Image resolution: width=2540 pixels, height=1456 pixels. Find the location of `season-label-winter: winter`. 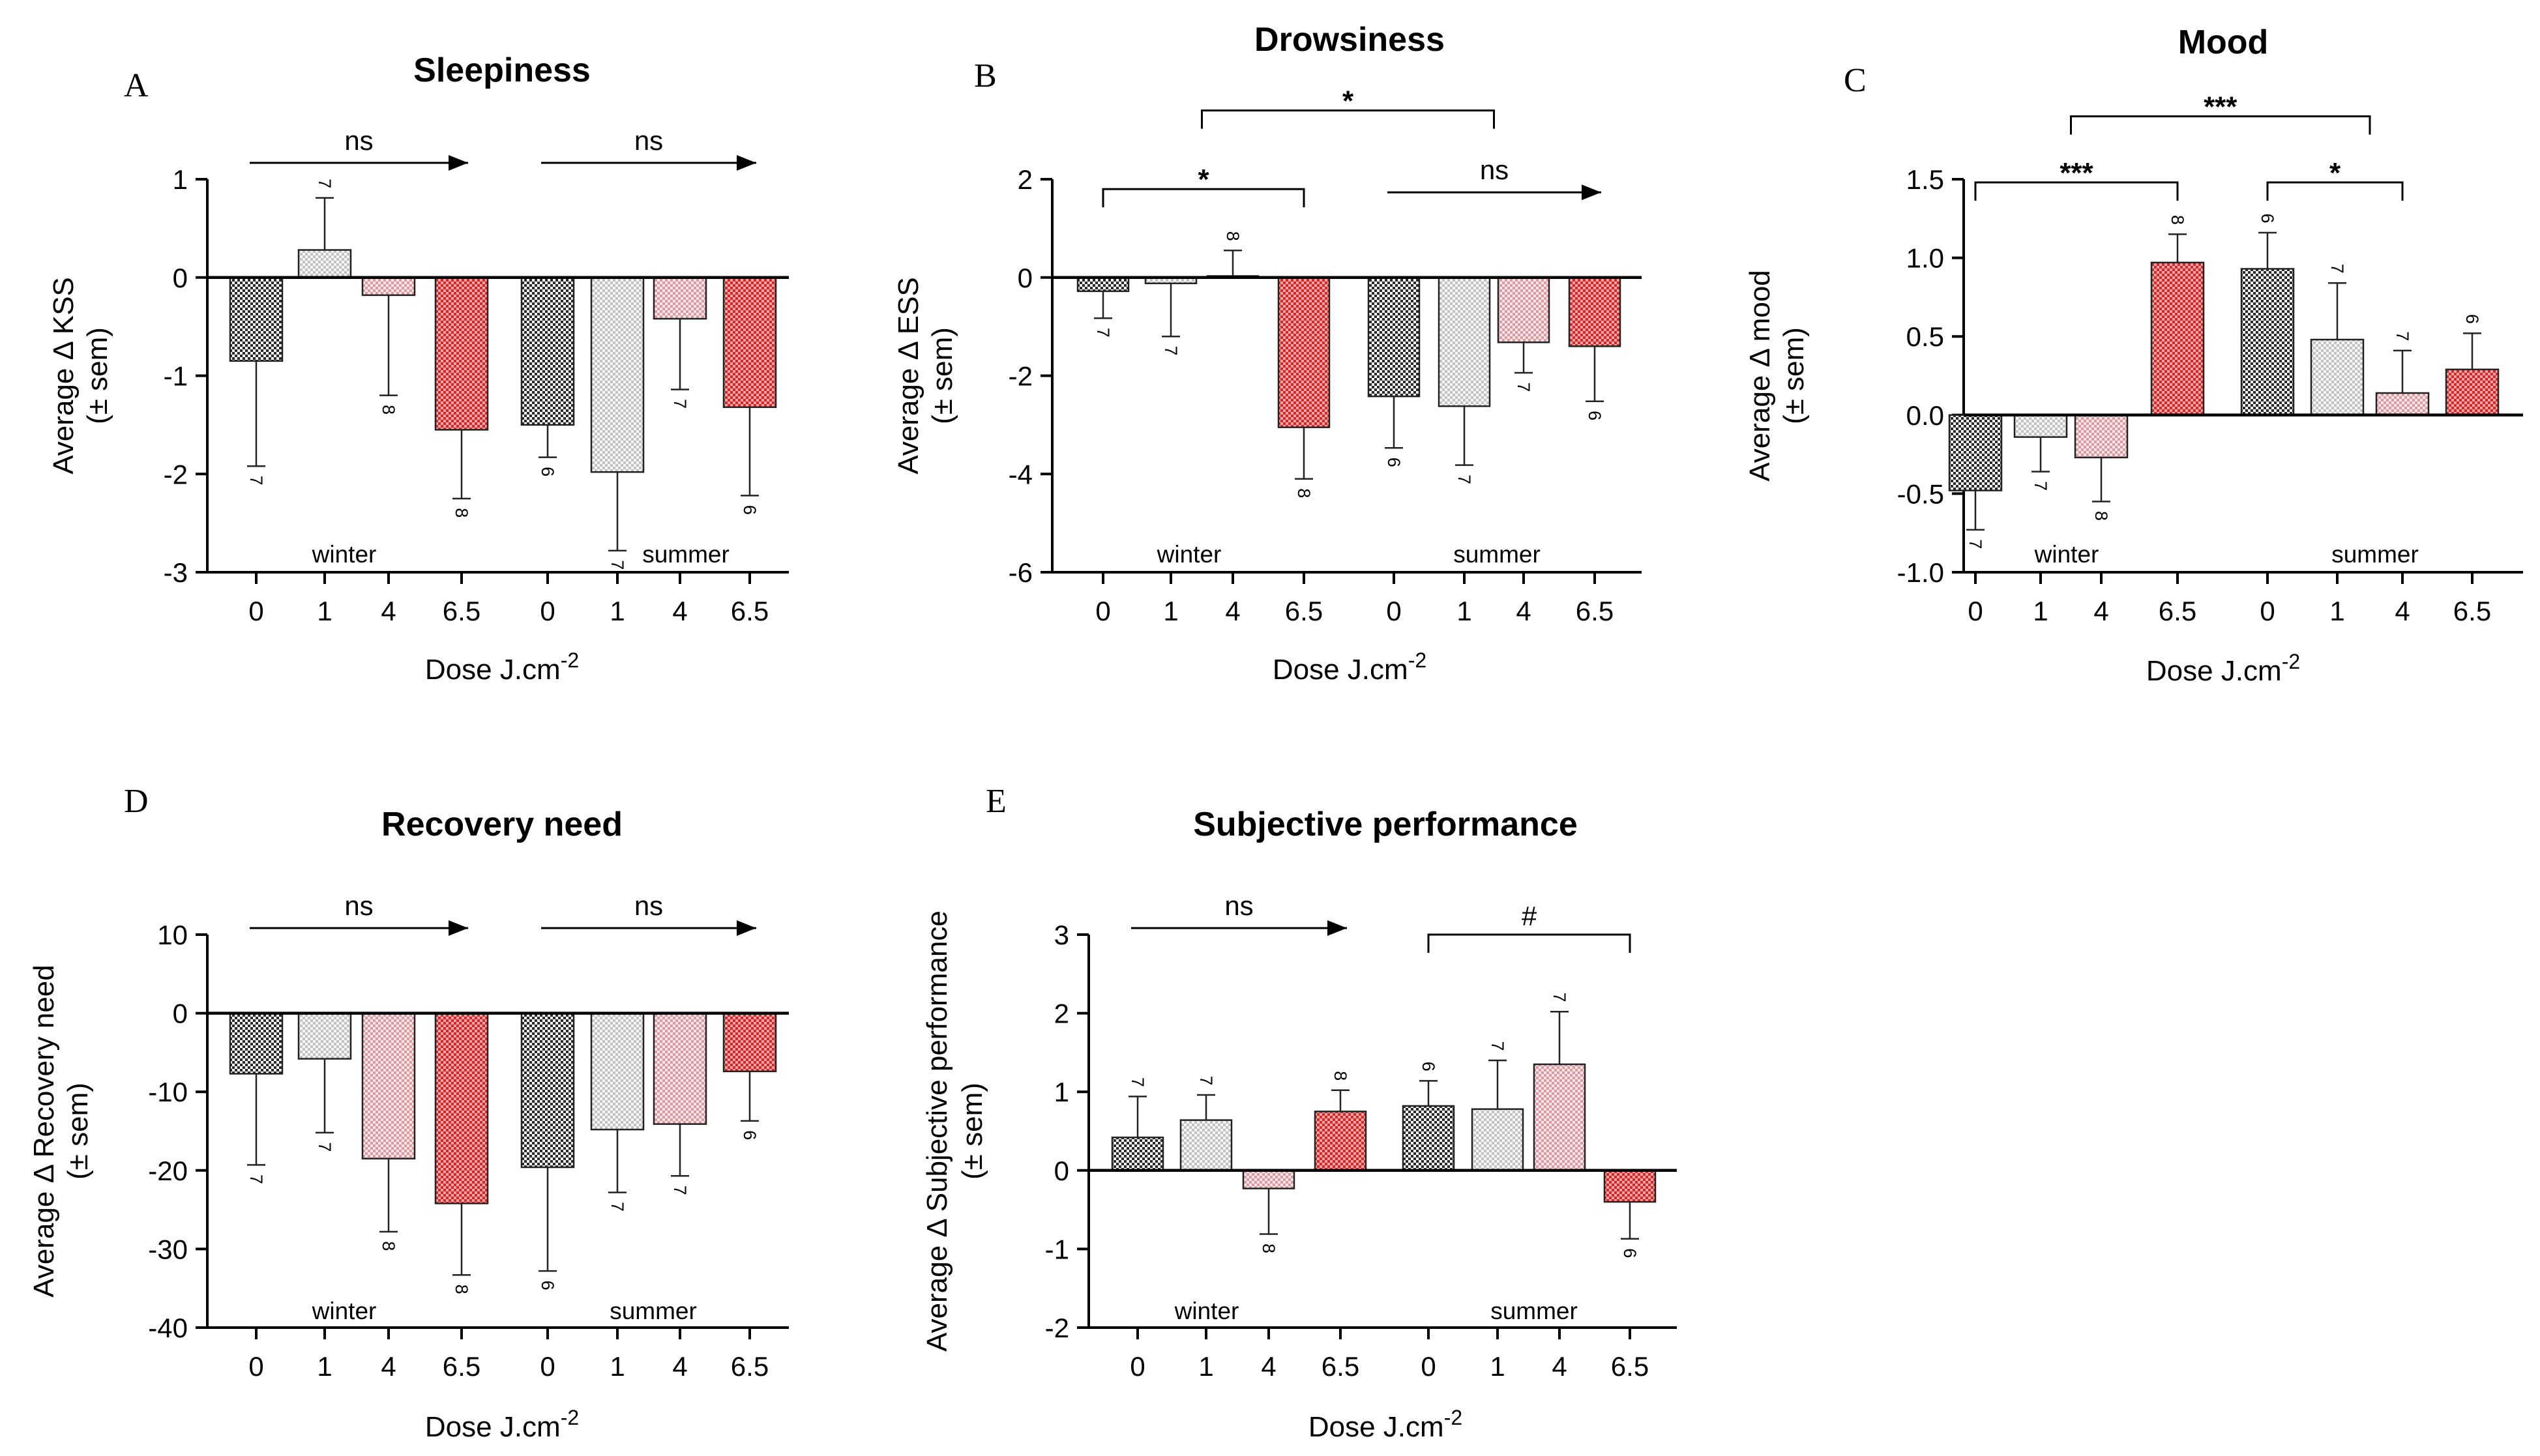

season-label-winter: winter is located at coordinates (1189, 555).